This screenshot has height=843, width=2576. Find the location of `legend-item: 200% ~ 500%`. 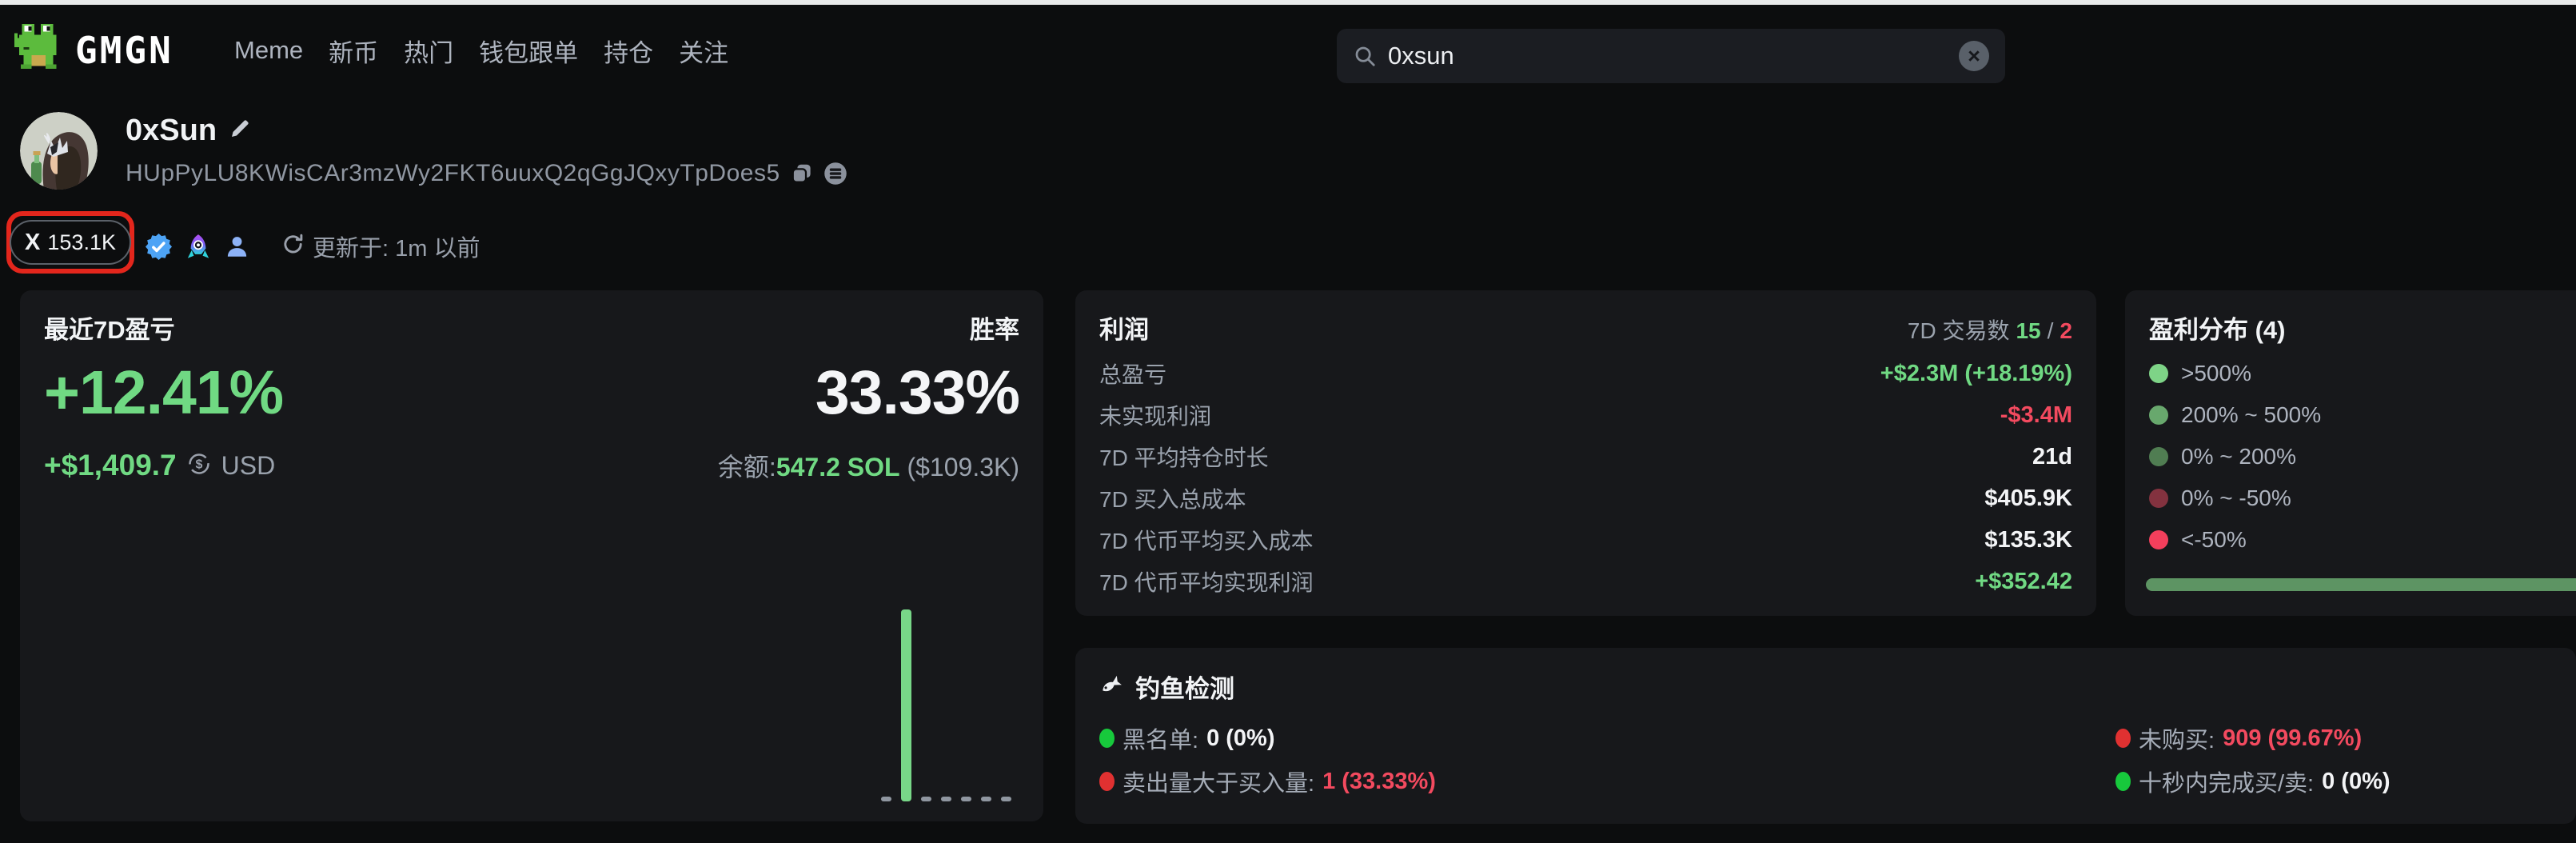

legend-item: 200% ~ 500% is located at coordinates (2235, 415).